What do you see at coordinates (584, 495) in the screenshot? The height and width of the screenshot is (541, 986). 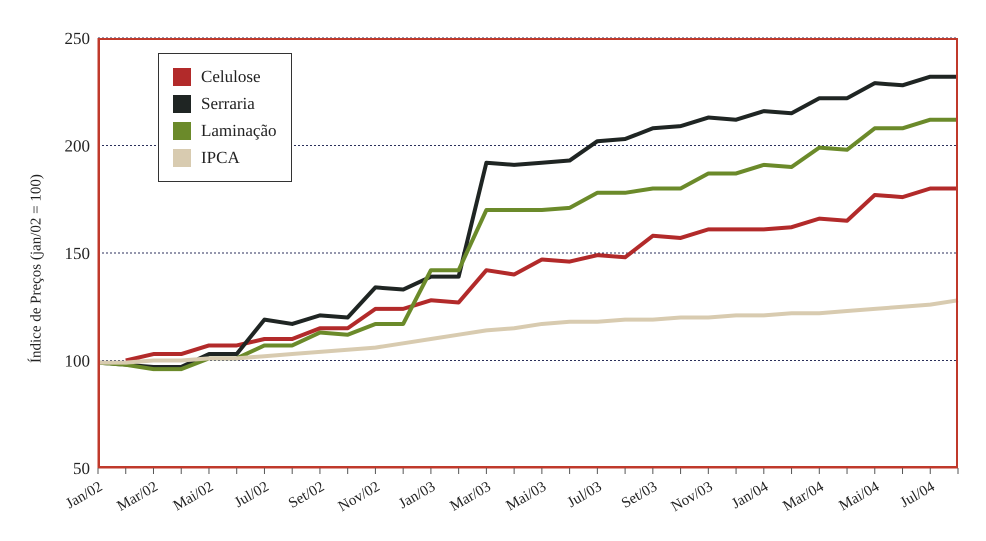 I see `x-tick-label: Jul/03` at bounding box center [584, 495].